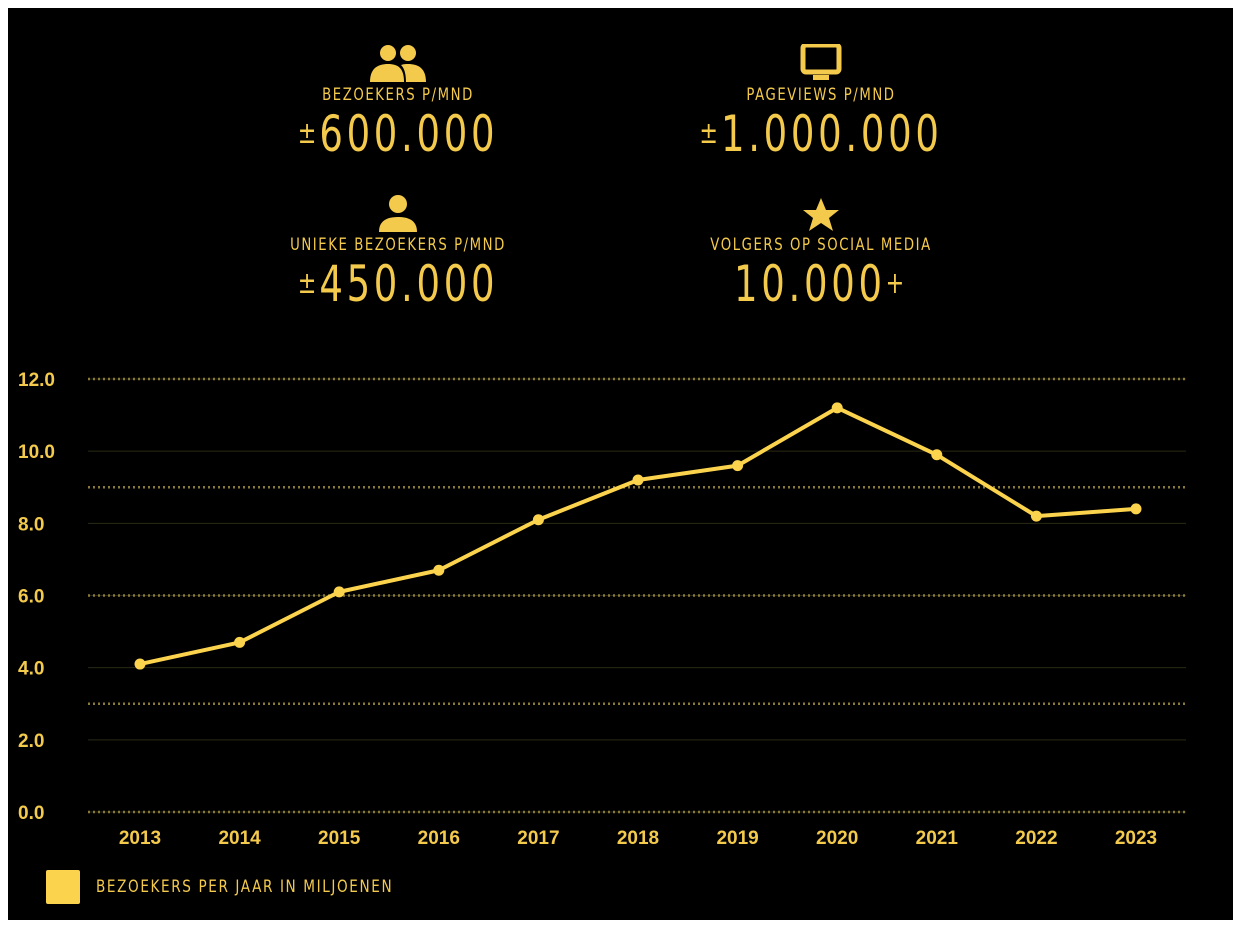  What do you see at coordinates (31, 597) in the screenshot?
I see `y-tick-label: 6.0` at bounding box center [31, 597].